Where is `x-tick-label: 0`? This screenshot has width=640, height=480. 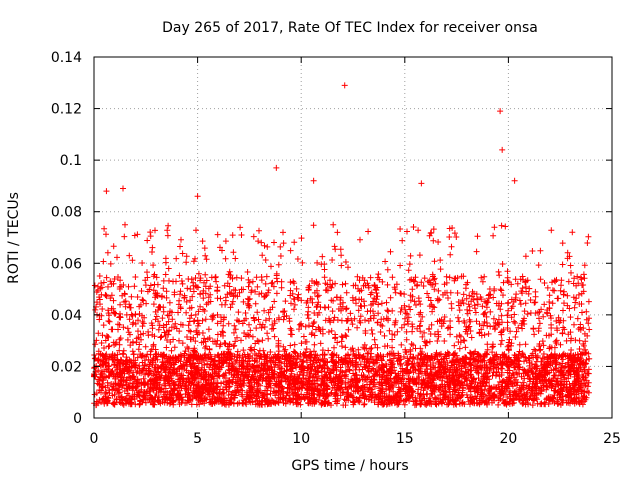
x-tick-label: 0 is located at coordinates (94, 439).